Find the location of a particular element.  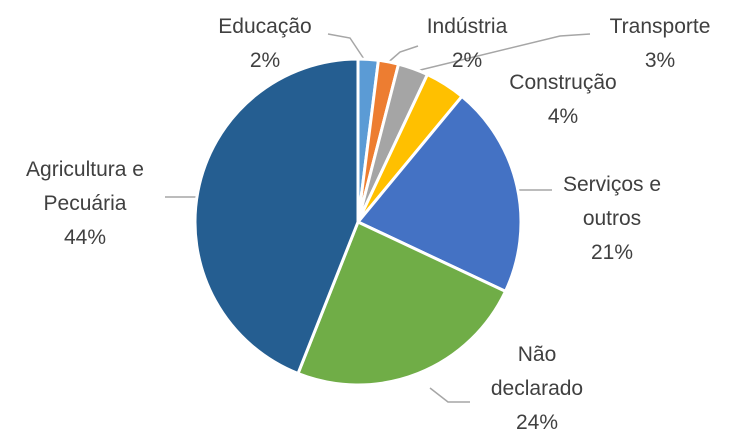

category-label: Construção is located at coordinates (563, 82).